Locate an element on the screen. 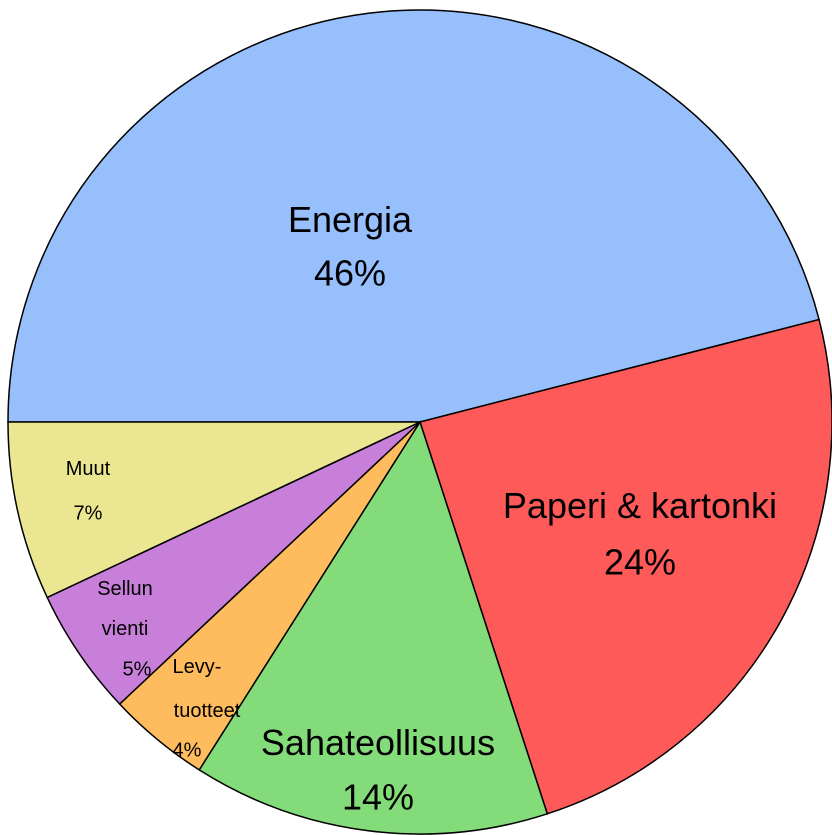 Image resolution: width=832 pixels, height=835 pixels. label-line: vienti is located at coordinates (125, 629).